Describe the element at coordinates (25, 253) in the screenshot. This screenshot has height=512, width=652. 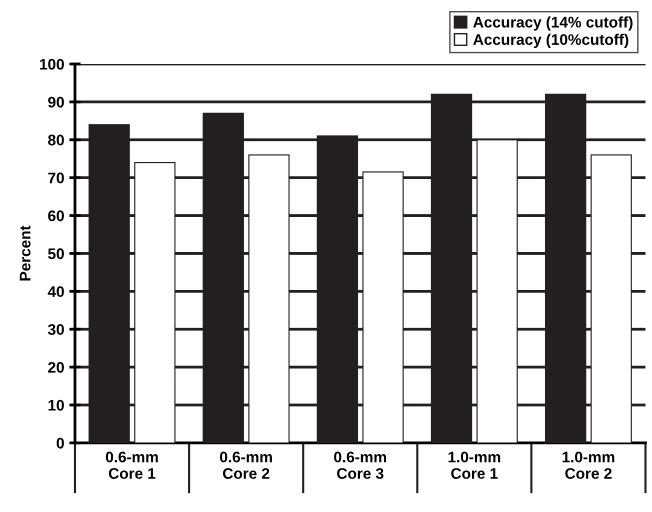
I see `y-axis-title: Percent` at that location.